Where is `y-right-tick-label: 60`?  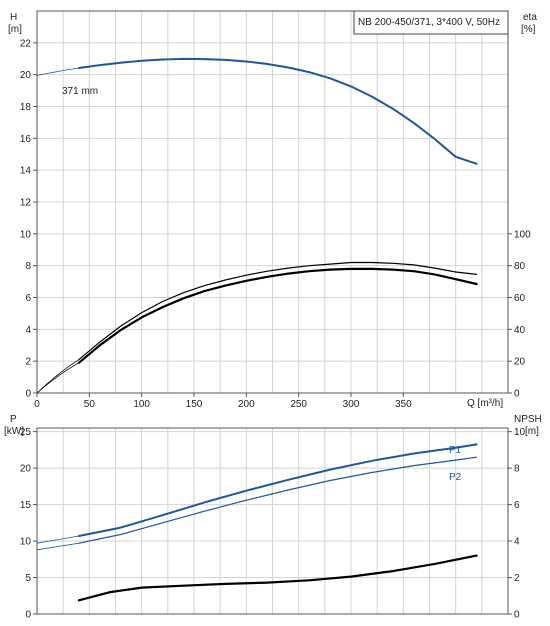 y-right-tick-label: 60 is located at coordinates (520, 298).